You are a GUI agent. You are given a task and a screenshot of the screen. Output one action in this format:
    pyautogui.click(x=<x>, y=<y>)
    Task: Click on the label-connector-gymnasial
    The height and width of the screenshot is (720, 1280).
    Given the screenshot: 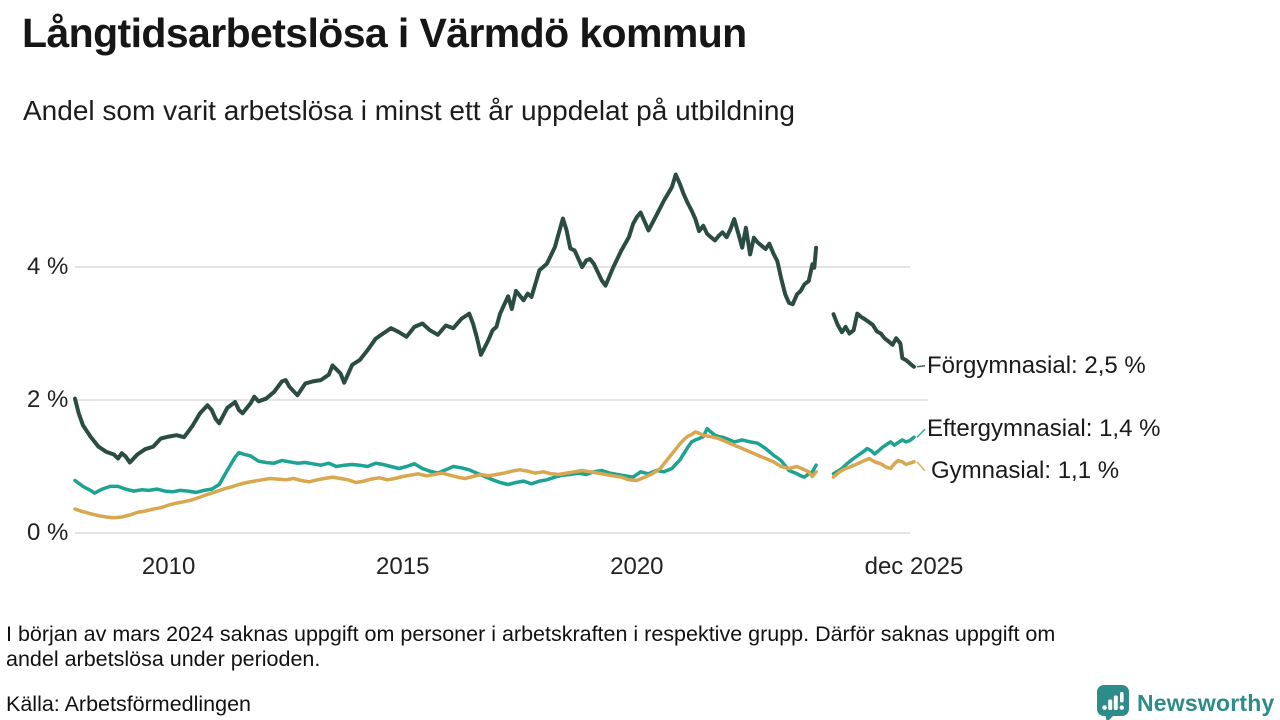 What is the action you would take?
    pyautogui.click(x=921, y=466)
    